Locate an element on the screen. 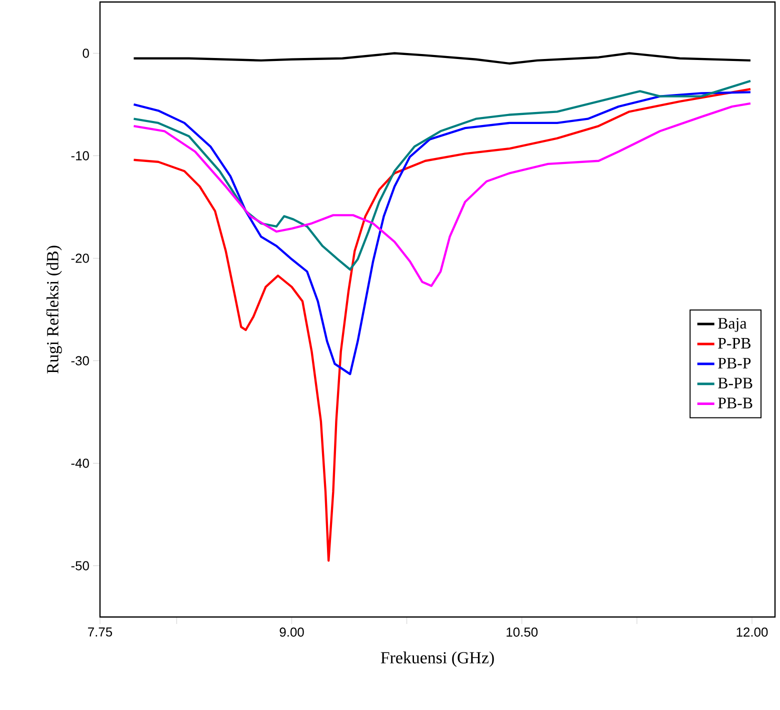 The width and height of the screenshot is (780, 710). y-tick-label: -20 is located at coordinates (80, 258).